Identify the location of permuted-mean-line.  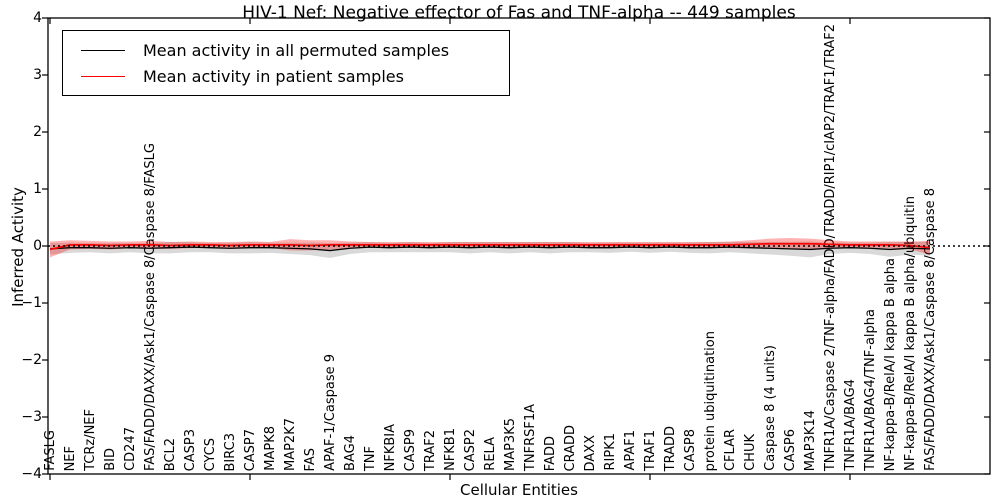
(490, 249).